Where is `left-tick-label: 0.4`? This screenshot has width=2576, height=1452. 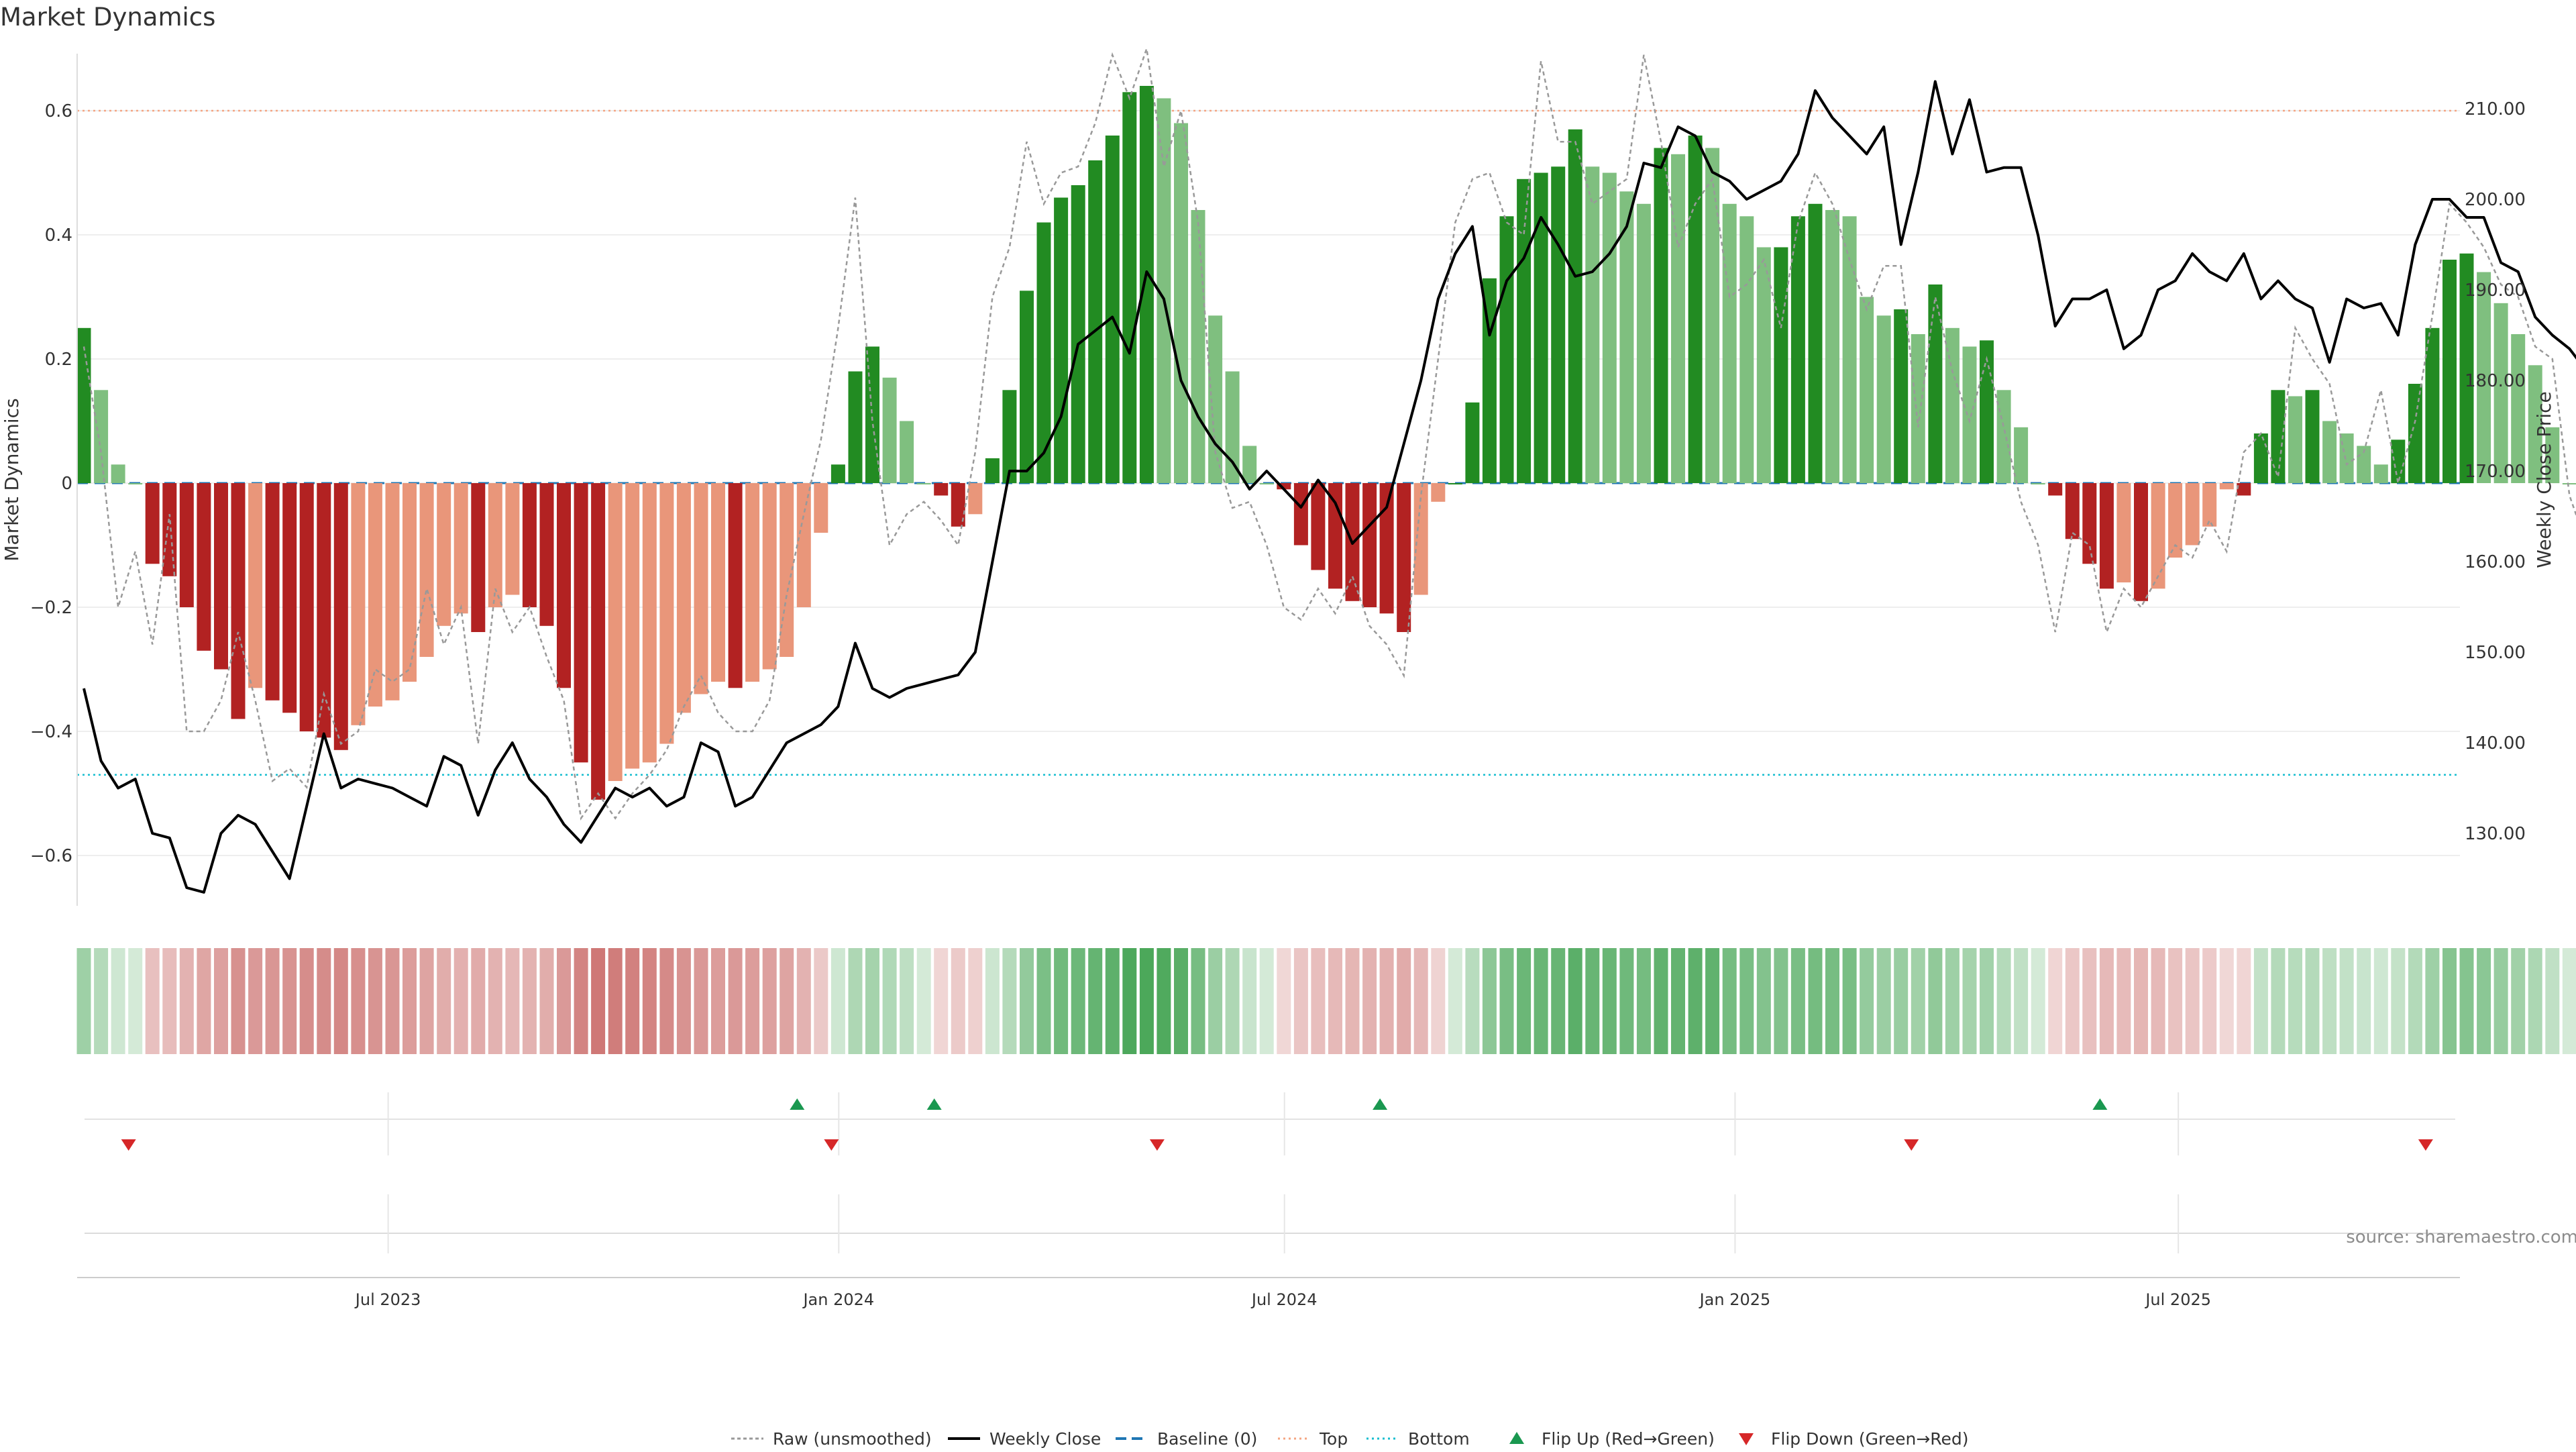
left-tick-label: 0.4 is located at coordinates (58, 236).